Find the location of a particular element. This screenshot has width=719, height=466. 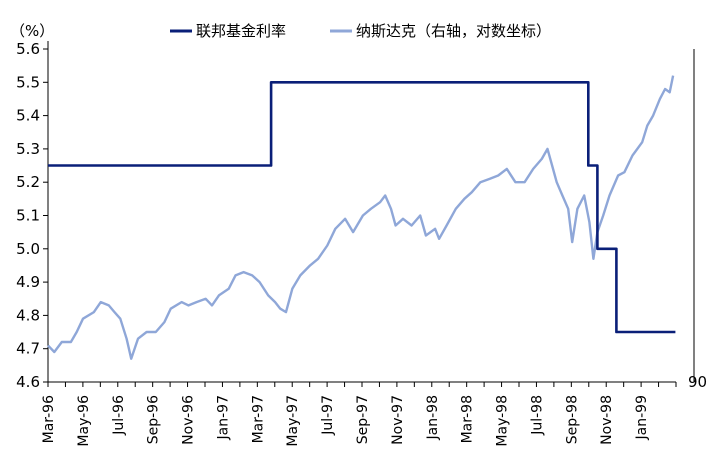

x-tick-label: Jan-98 is located at coordinates (433, 417).